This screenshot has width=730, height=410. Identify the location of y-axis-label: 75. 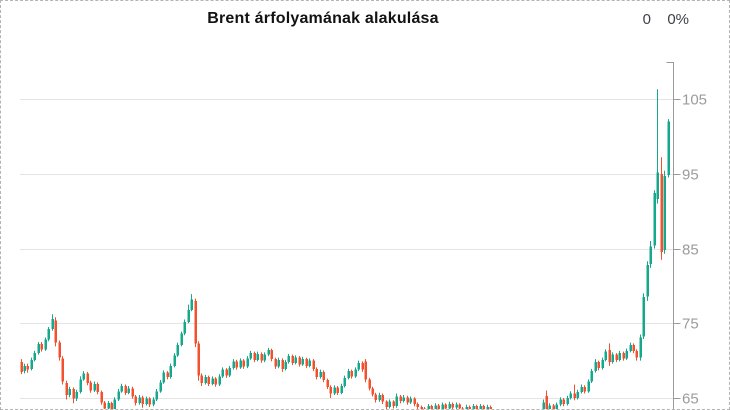
(690, 324).